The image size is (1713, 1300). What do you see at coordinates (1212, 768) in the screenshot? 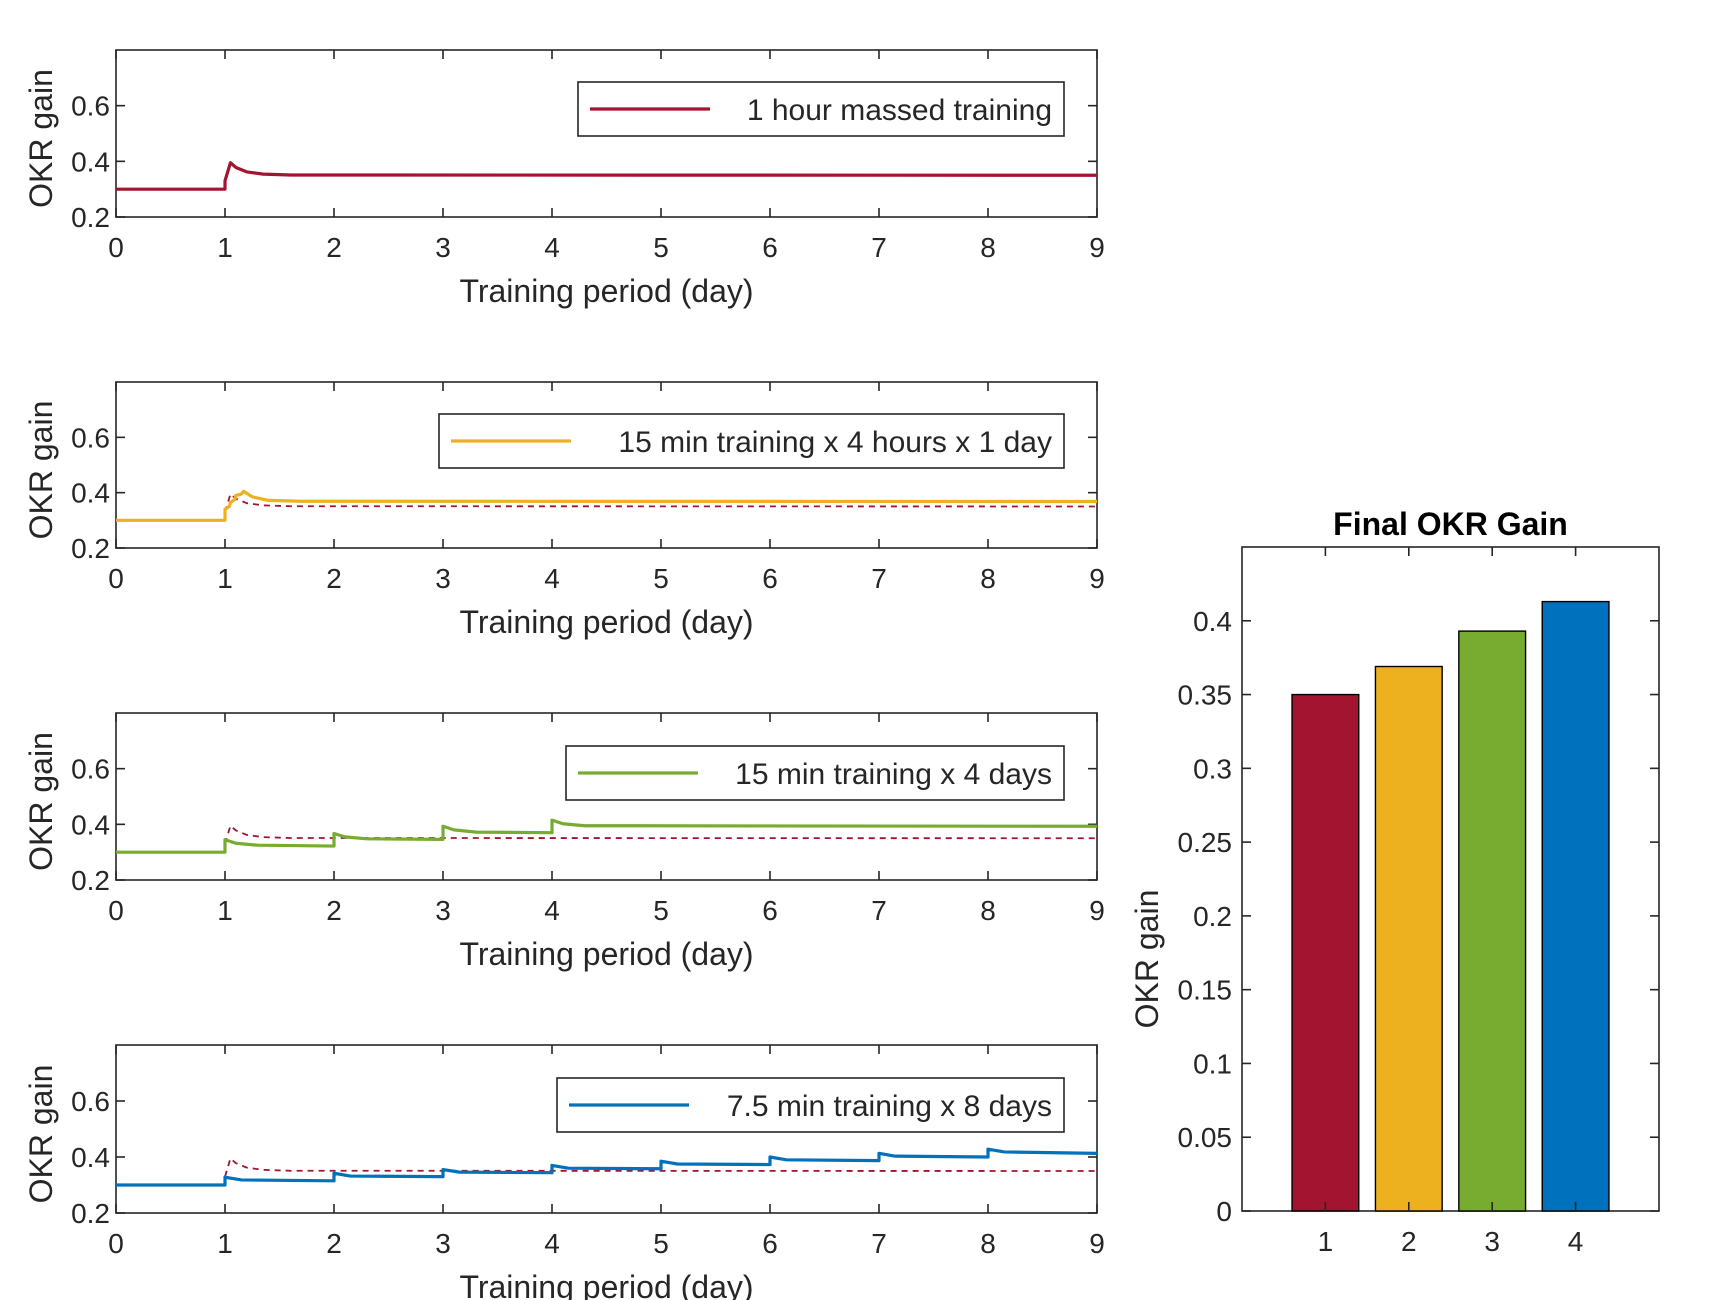
I see `bar-y-tick-label: 0.3` at bounding box center [1212, 768].